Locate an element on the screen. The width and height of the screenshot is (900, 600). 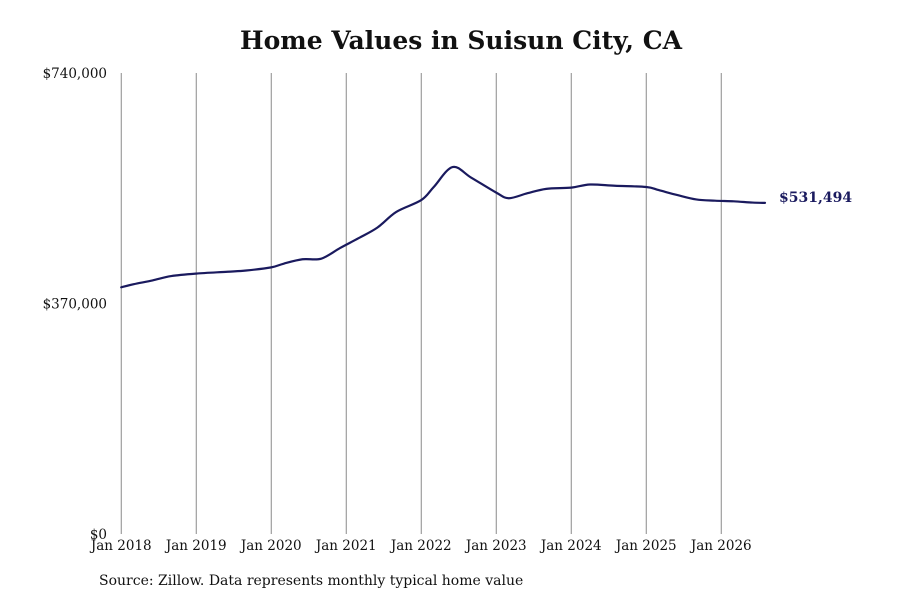
end-value-label: $531,494 is located at coordinates (815, 198).